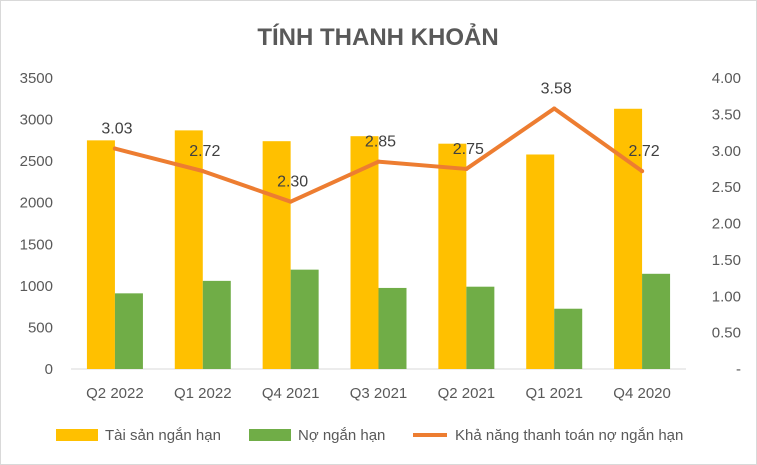 The width and height of the screenshot is (757, 465). What do you see at coordinates (726, 78) in the screenshot?
I see `right-tick-label: 4.00` at bounding box center [726, 78].